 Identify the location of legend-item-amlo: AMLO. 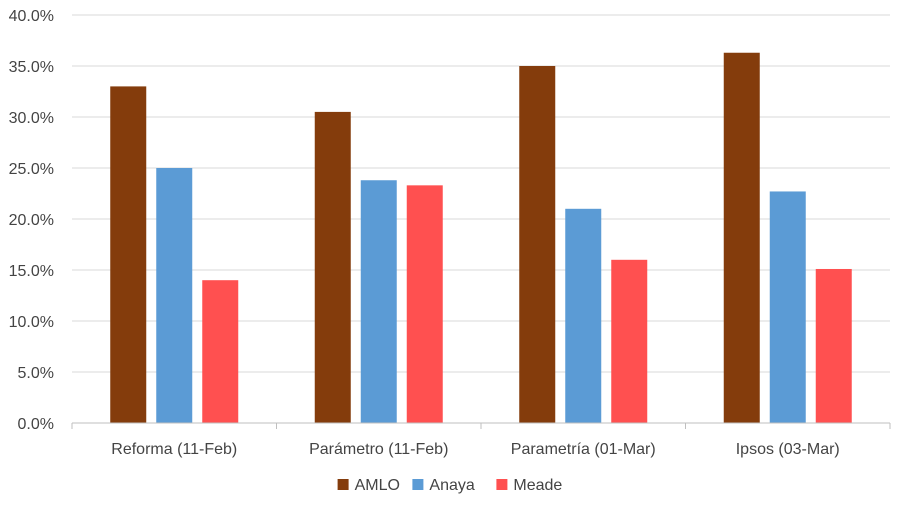
(368, 485).